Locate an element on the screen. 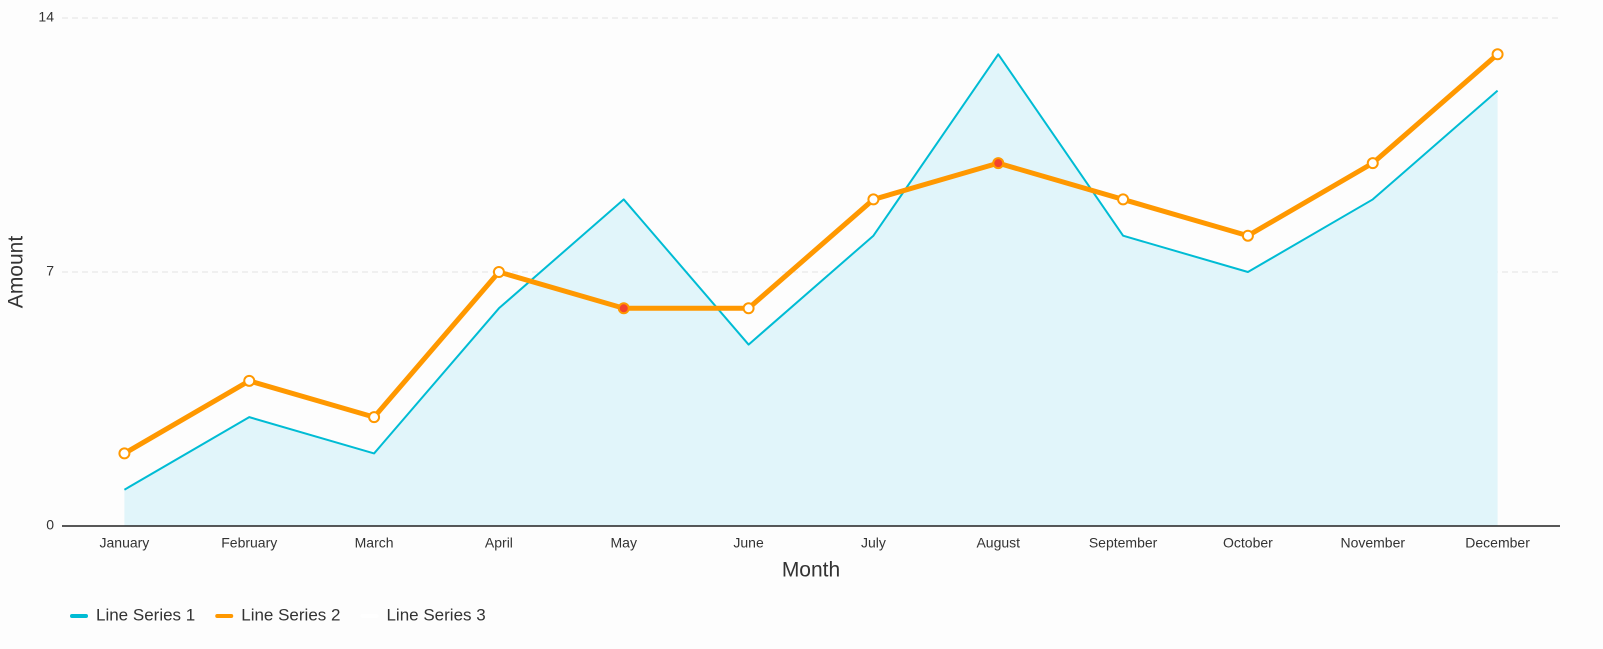 The width and height of the screenshot is (1603, 649). y-tick-label: 0 is located at coordinates (50, 525).